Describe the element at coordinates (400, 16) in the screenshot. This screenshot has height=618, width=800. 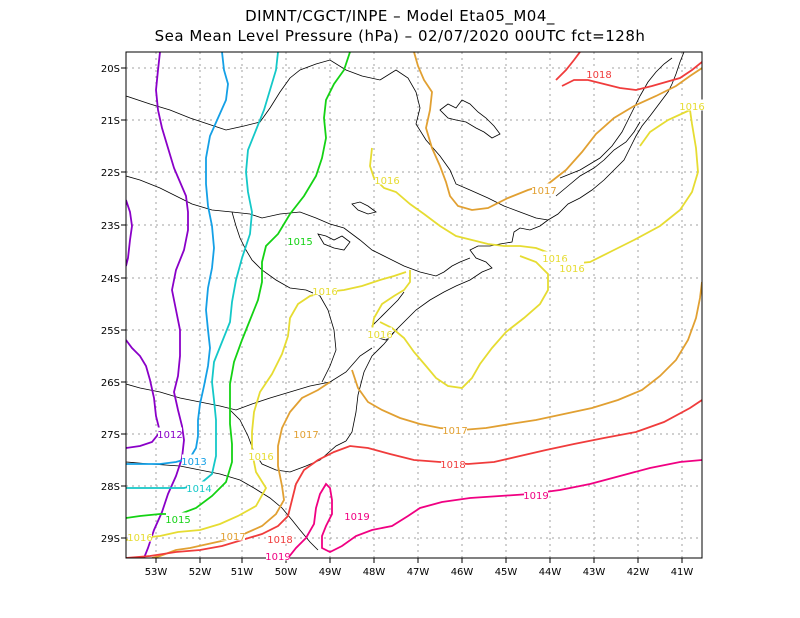
I see `map-title-line1: DIMNT/CGCT/INPE – Model Eta05_M04_` at that location.